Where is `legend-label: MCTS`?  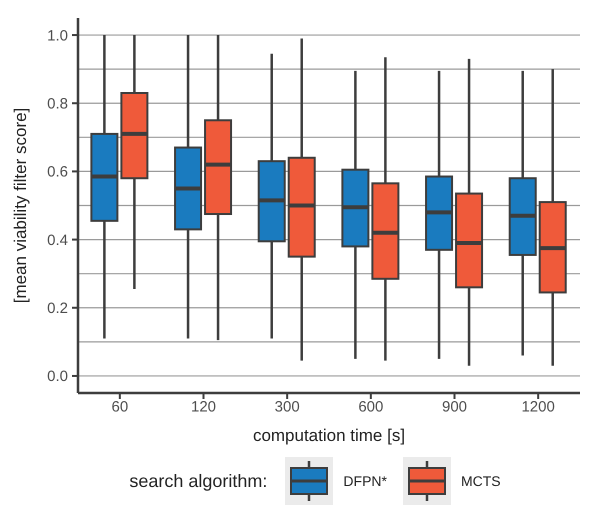 legend-label: MCTS is located at coordinates (480, 481).